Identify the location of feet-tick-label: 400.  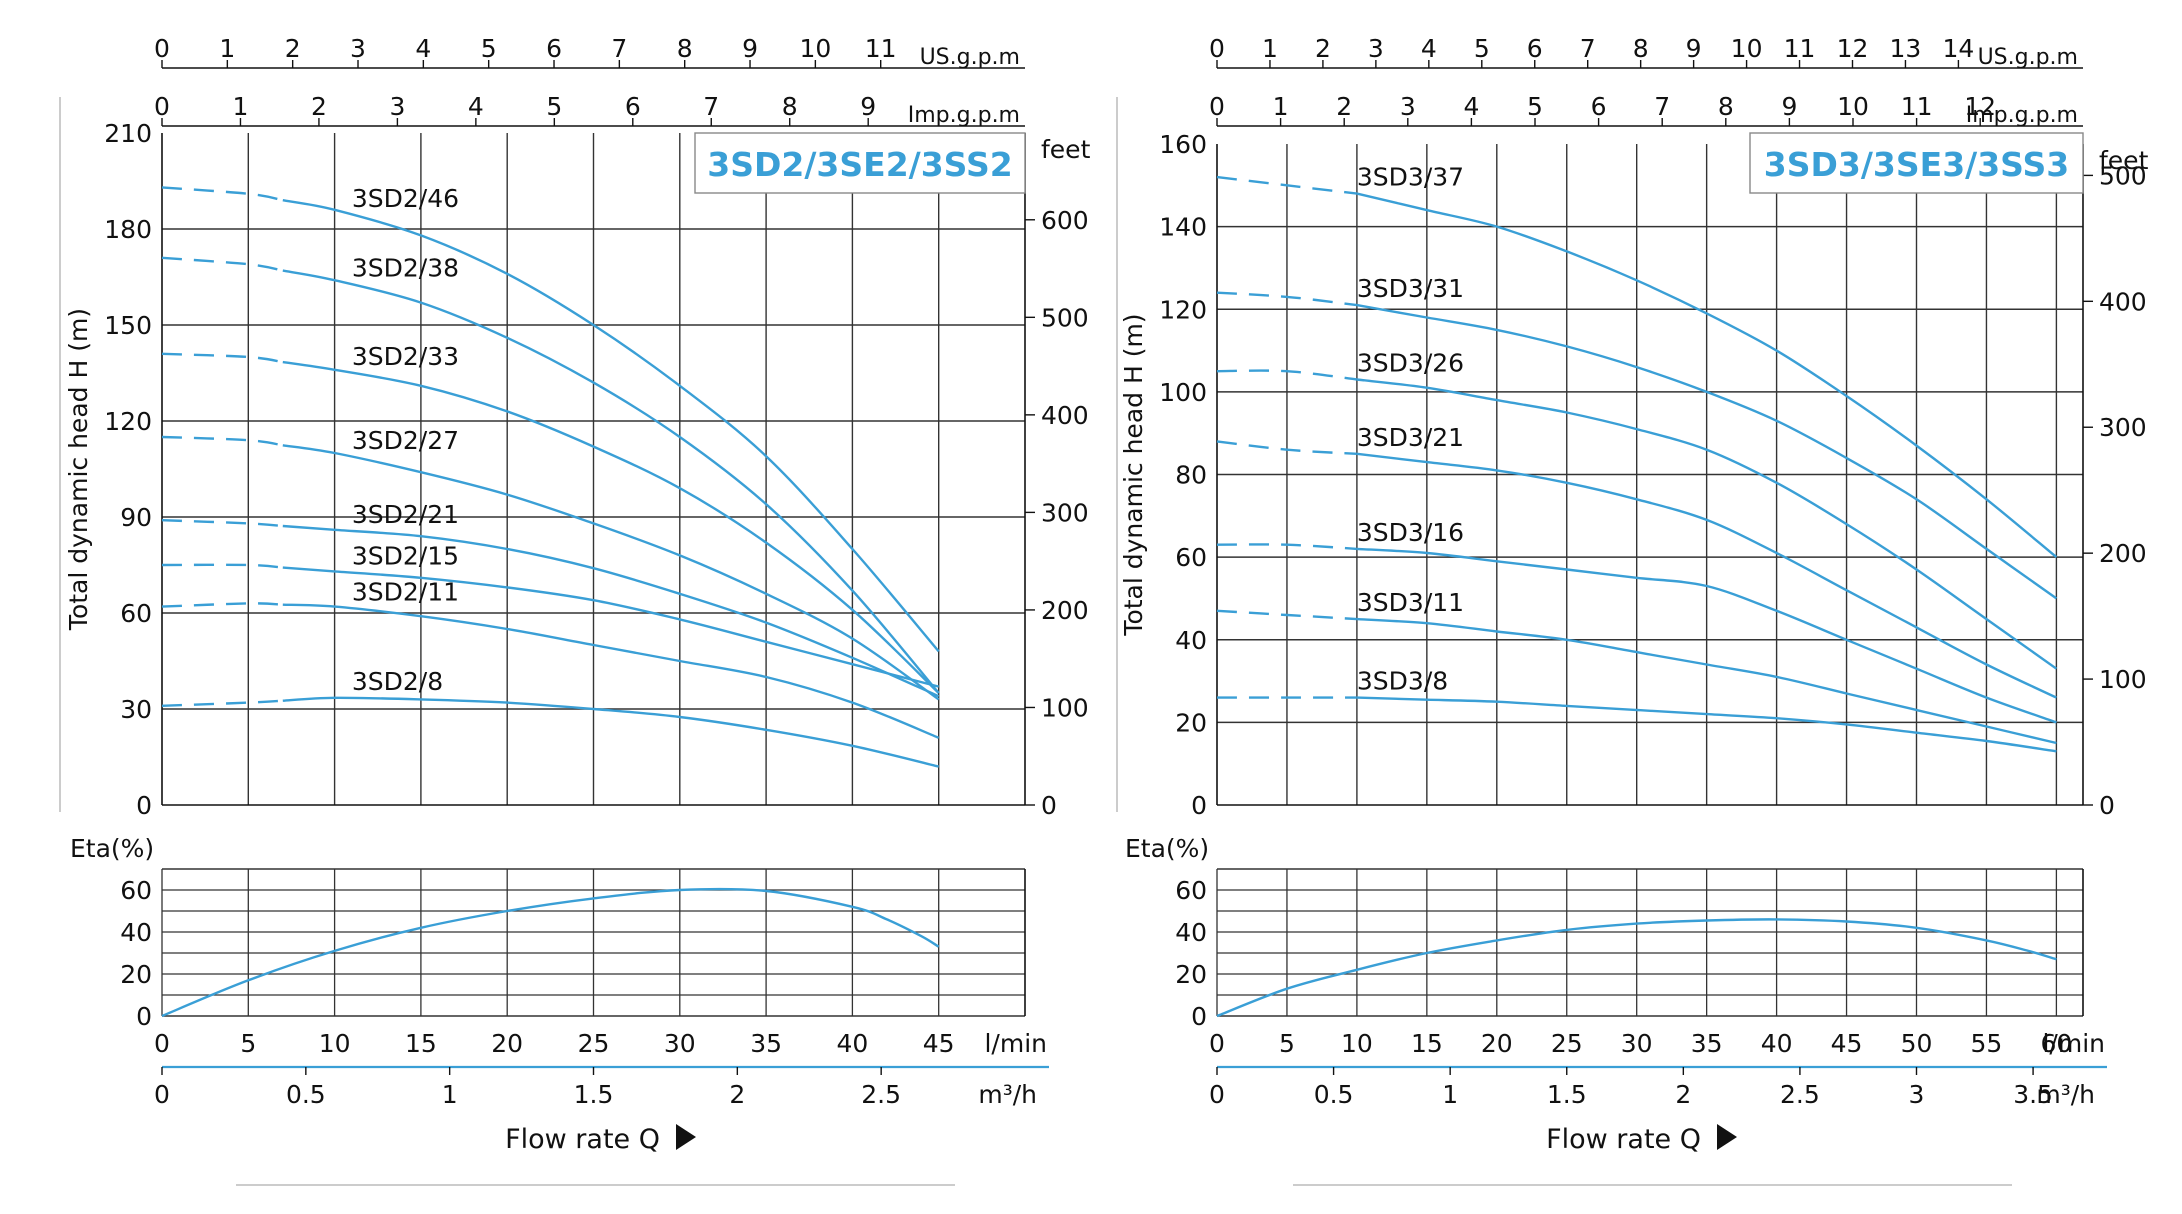
(2123, 301).